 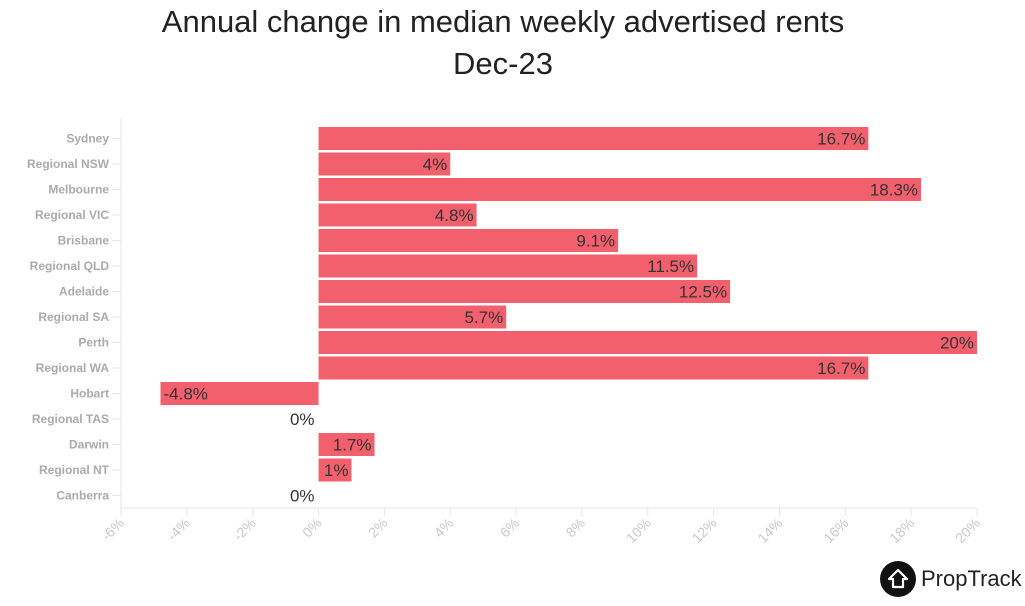 I want to click on data-label: 5.7%, so click(x=483, y=317).